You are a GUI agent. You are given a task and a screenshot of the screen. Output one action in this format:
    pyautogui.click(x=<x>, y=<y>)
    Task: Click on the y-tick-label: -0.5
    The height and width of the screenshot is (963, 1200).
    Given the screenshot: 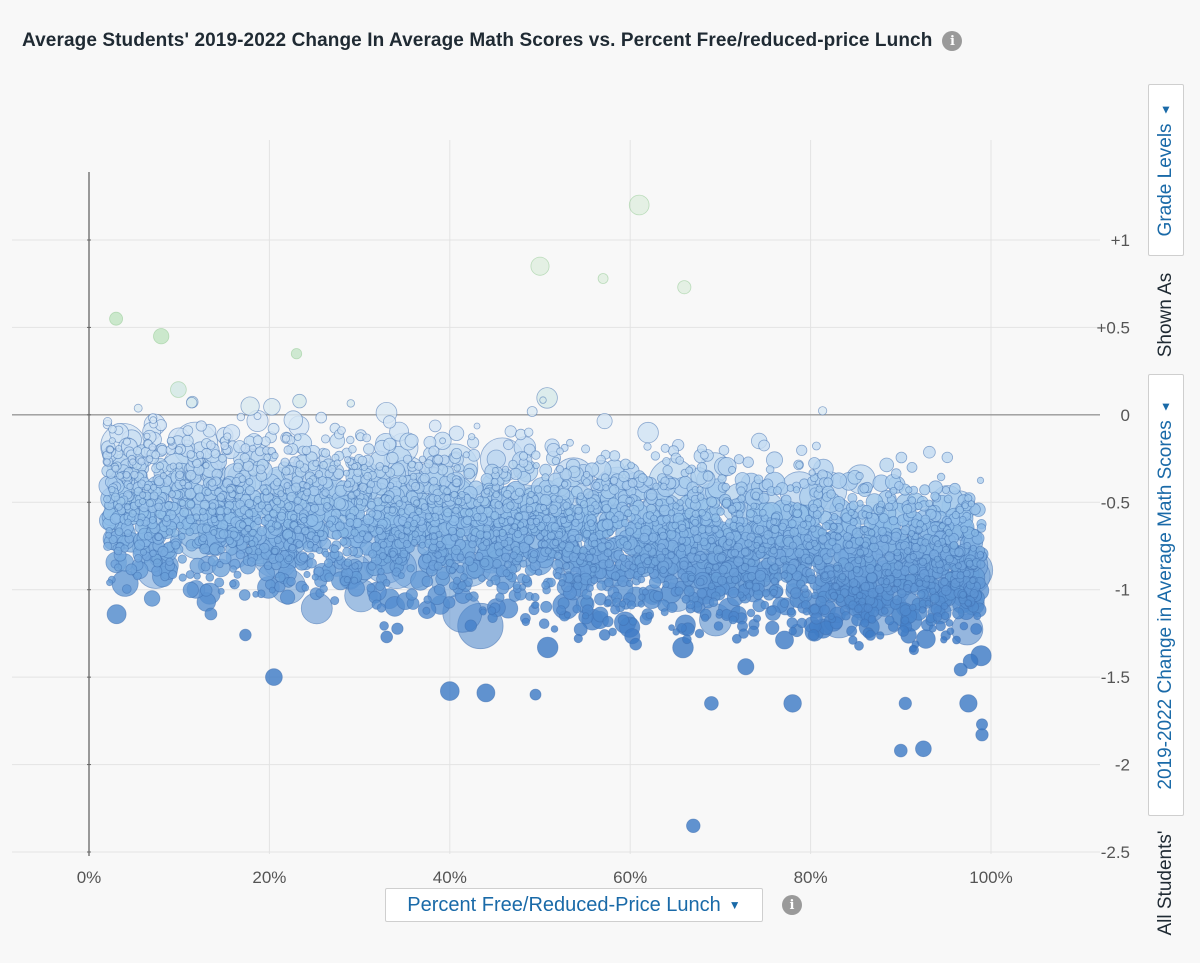 What is the action you would take?
    pyautogui.click(x=1115, y=502)
    